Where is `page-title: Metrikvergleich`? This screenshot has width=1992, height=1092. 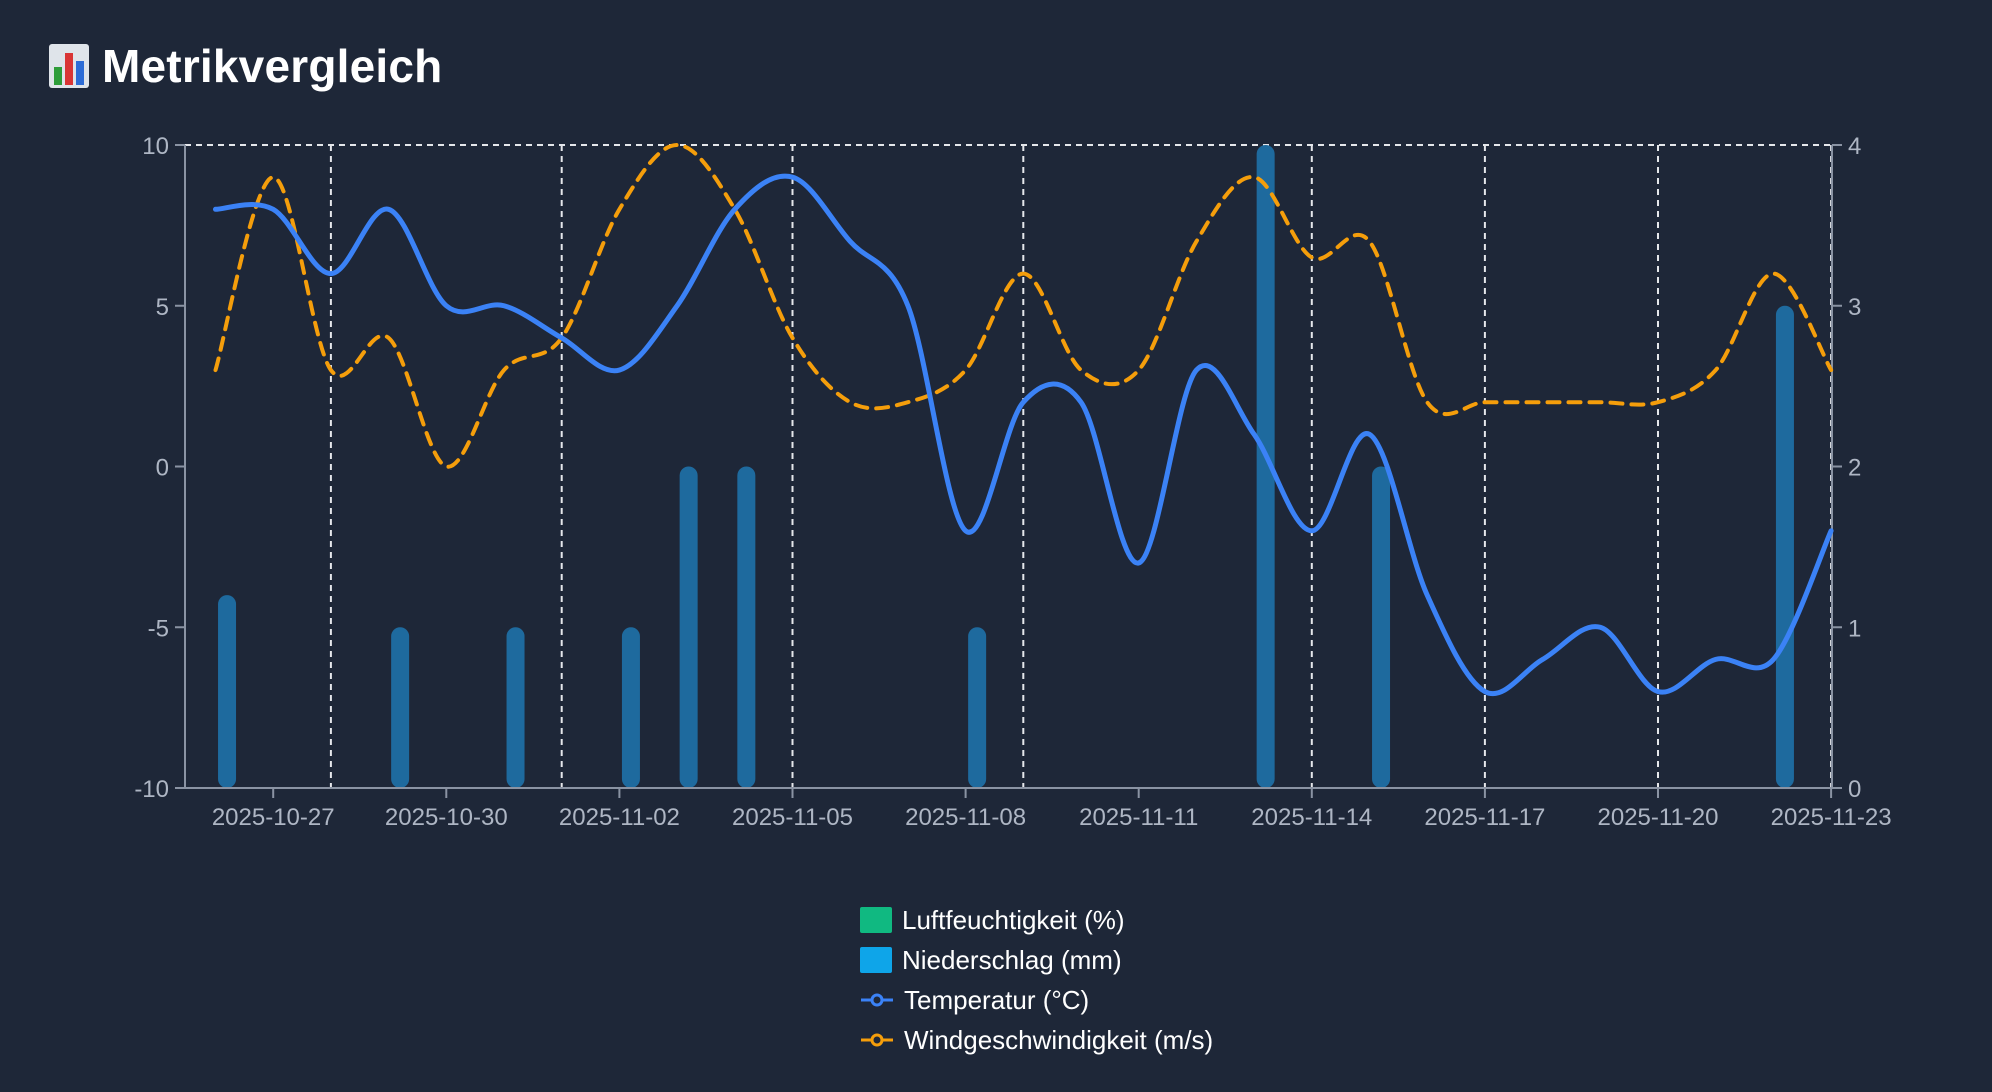
page-title: Metrikvergleich is located at coordinates (272, 66).